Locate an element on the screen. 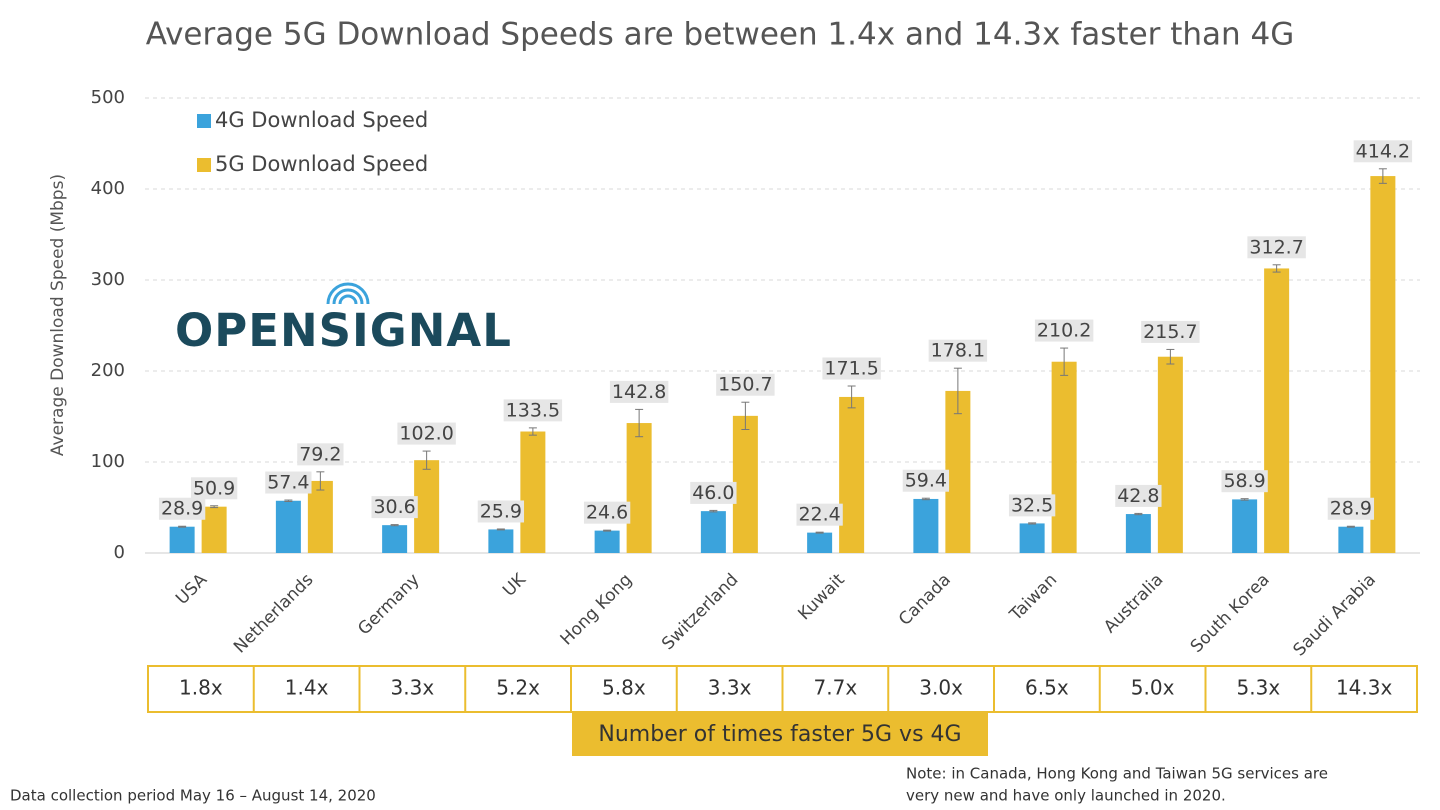  multiplier: 5.3x is located at coordinates (1259, 688).